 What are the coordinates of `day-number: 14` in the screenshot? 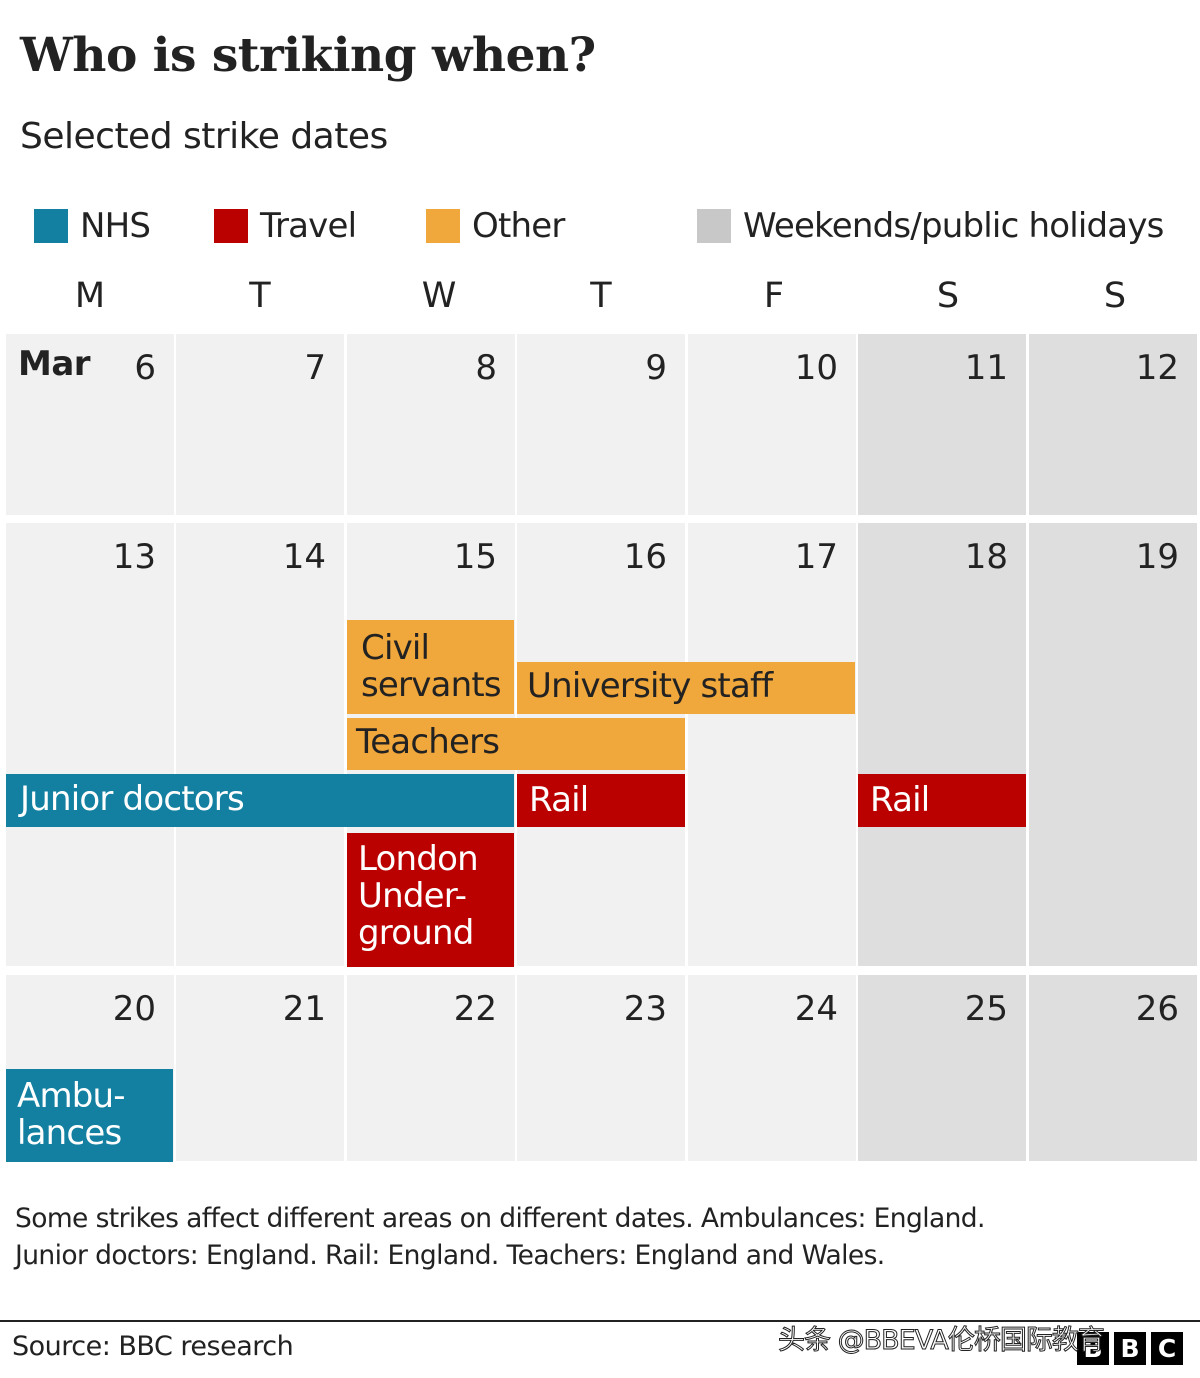 It's located at (304, 557).